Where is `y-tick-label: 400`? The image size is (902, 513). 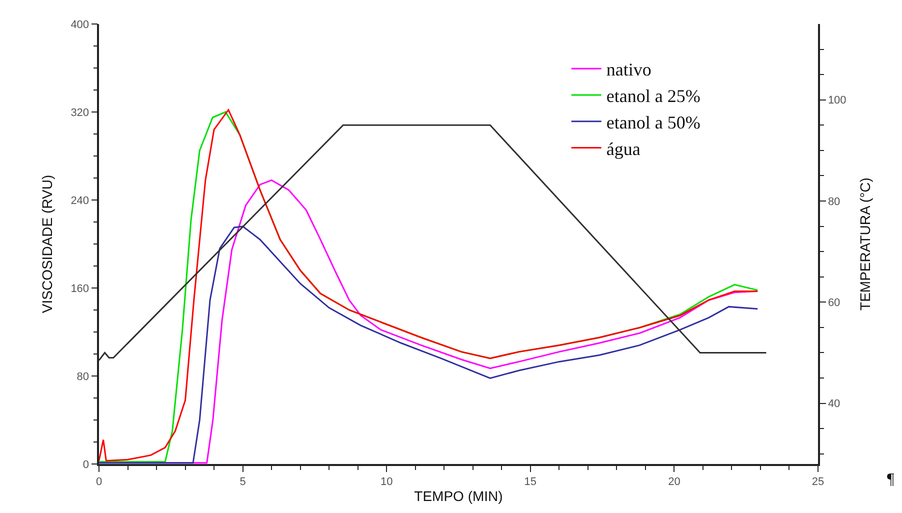 y-tick-label: 400 is located at coordinates (80, 24).